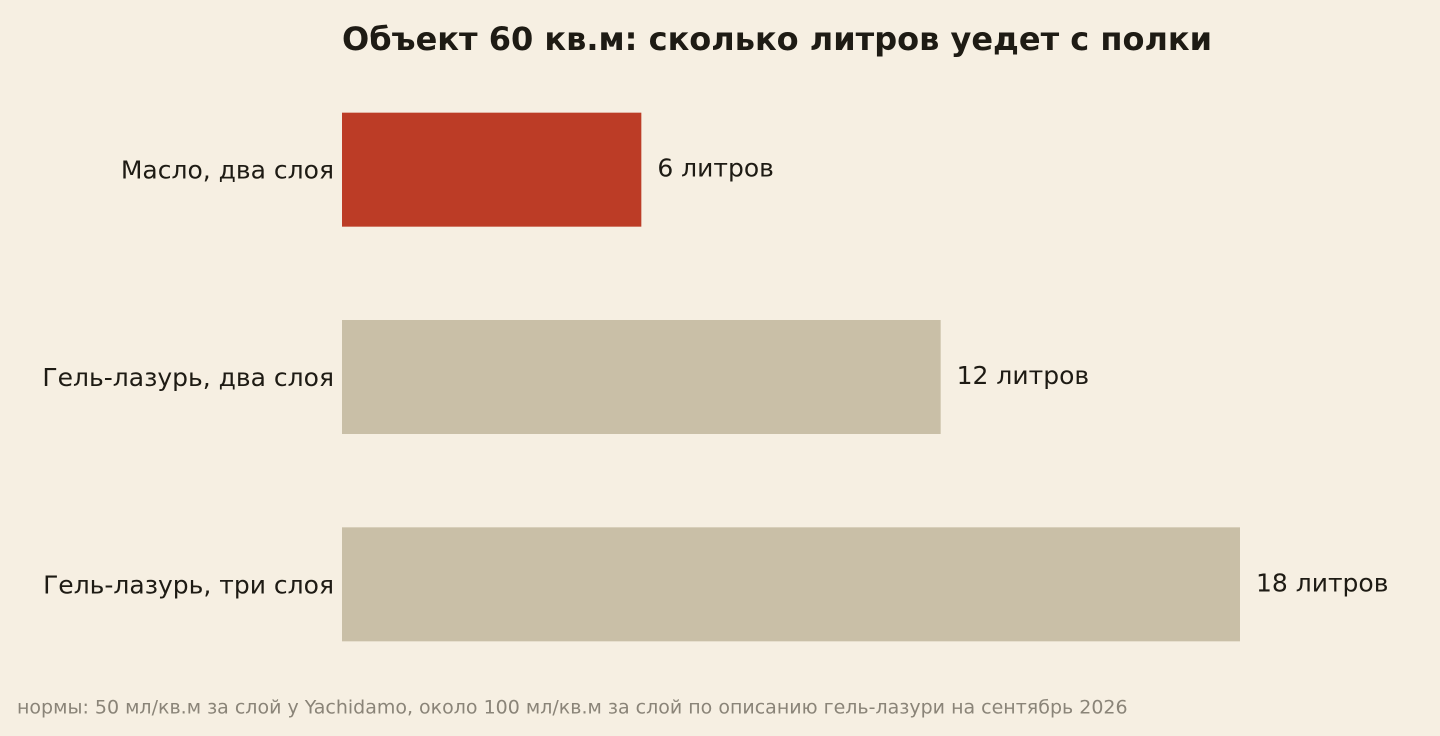 The width and height of the screenshot is (1440, 736). Describe the element at coordinates (715, 168) in the screenshot. I see `value-label: 6 литров` at that location.